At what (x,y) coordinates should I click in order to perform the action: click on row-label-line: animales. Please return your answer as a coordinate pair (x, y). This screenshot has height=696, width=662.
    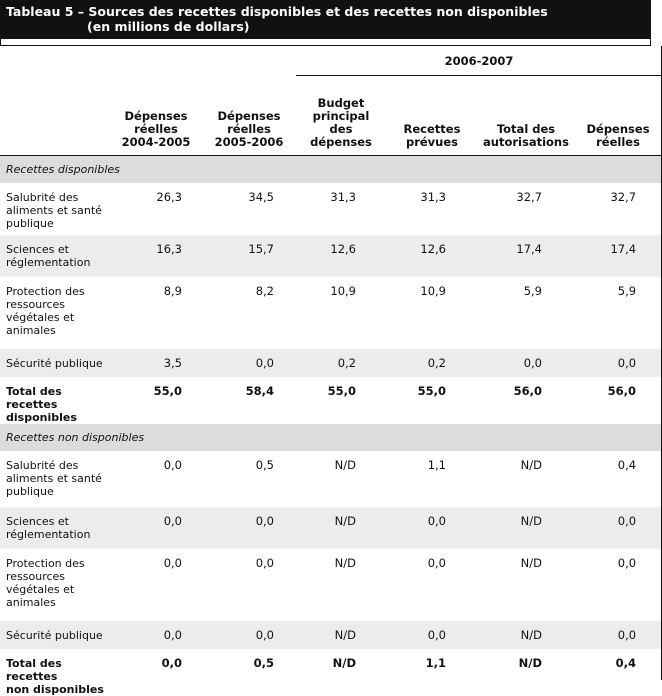
    Looking at the image, I should click on (58, 330).